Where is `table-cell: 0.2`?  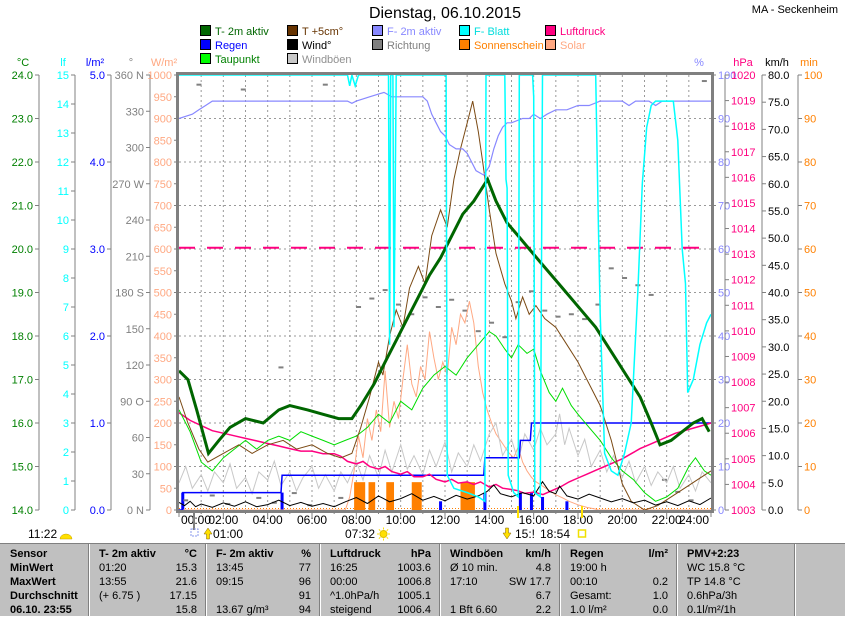 table-cell: 0.2 is located at coordinates (660, 582).